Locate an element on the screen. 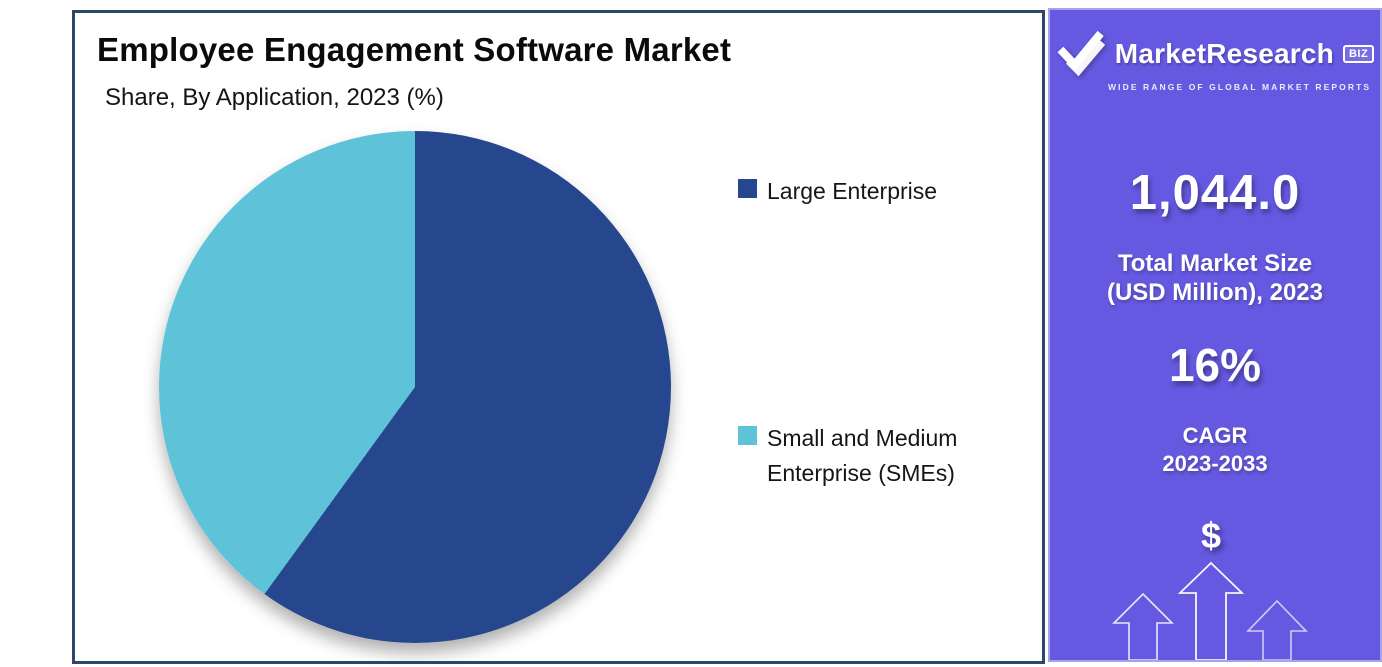  brand-badge: BIZ is located at coordinates (1358, 54).